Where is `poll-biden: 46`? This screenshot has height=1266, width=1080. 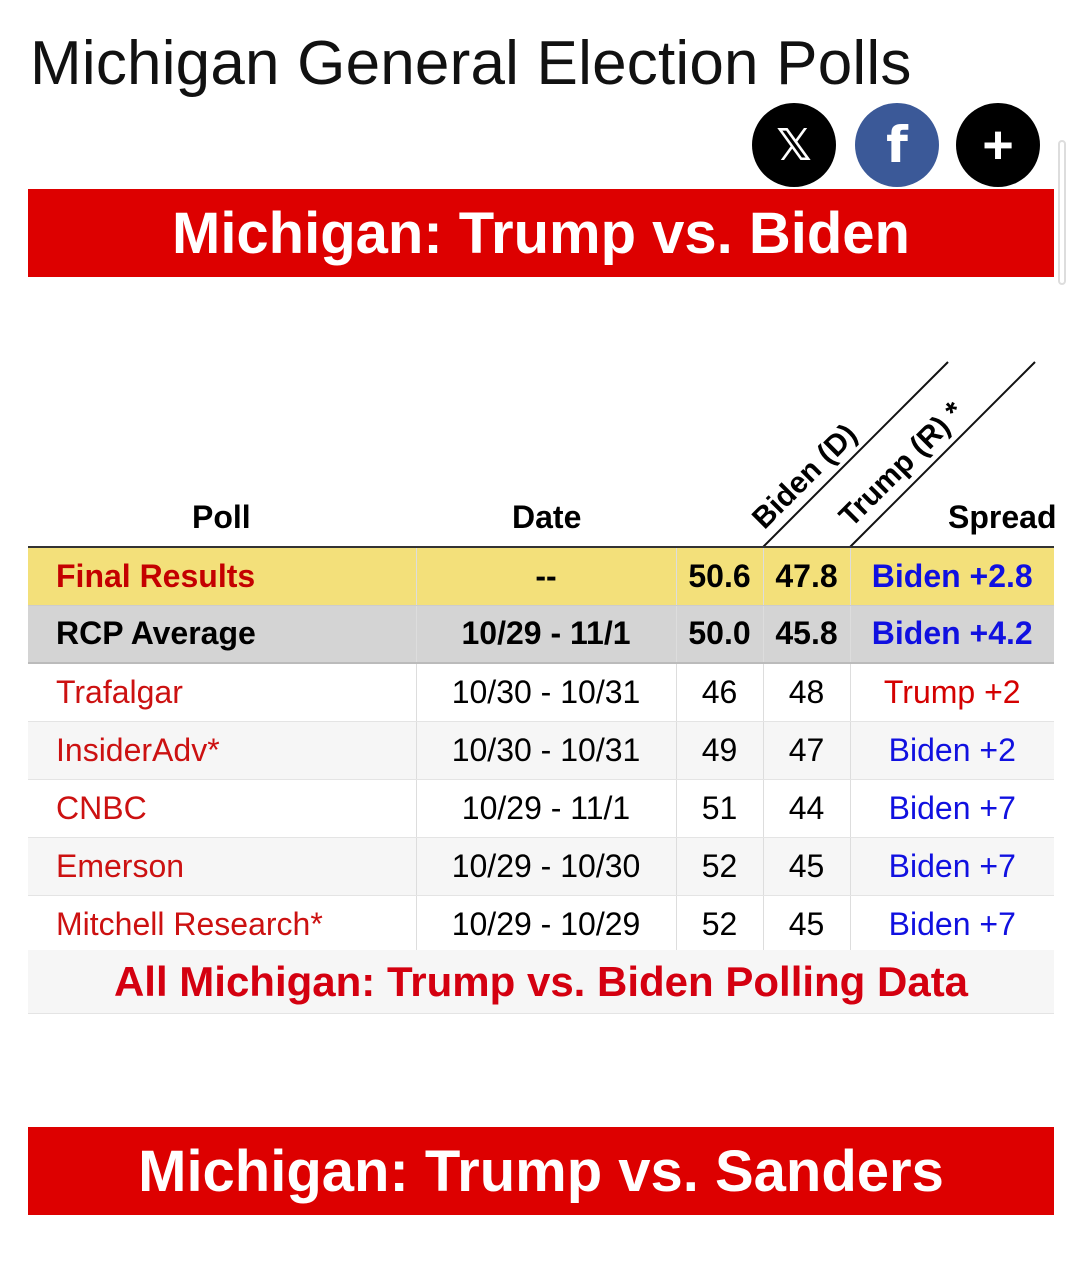
poll-biden: 46 is located at coordinates (720, 692).